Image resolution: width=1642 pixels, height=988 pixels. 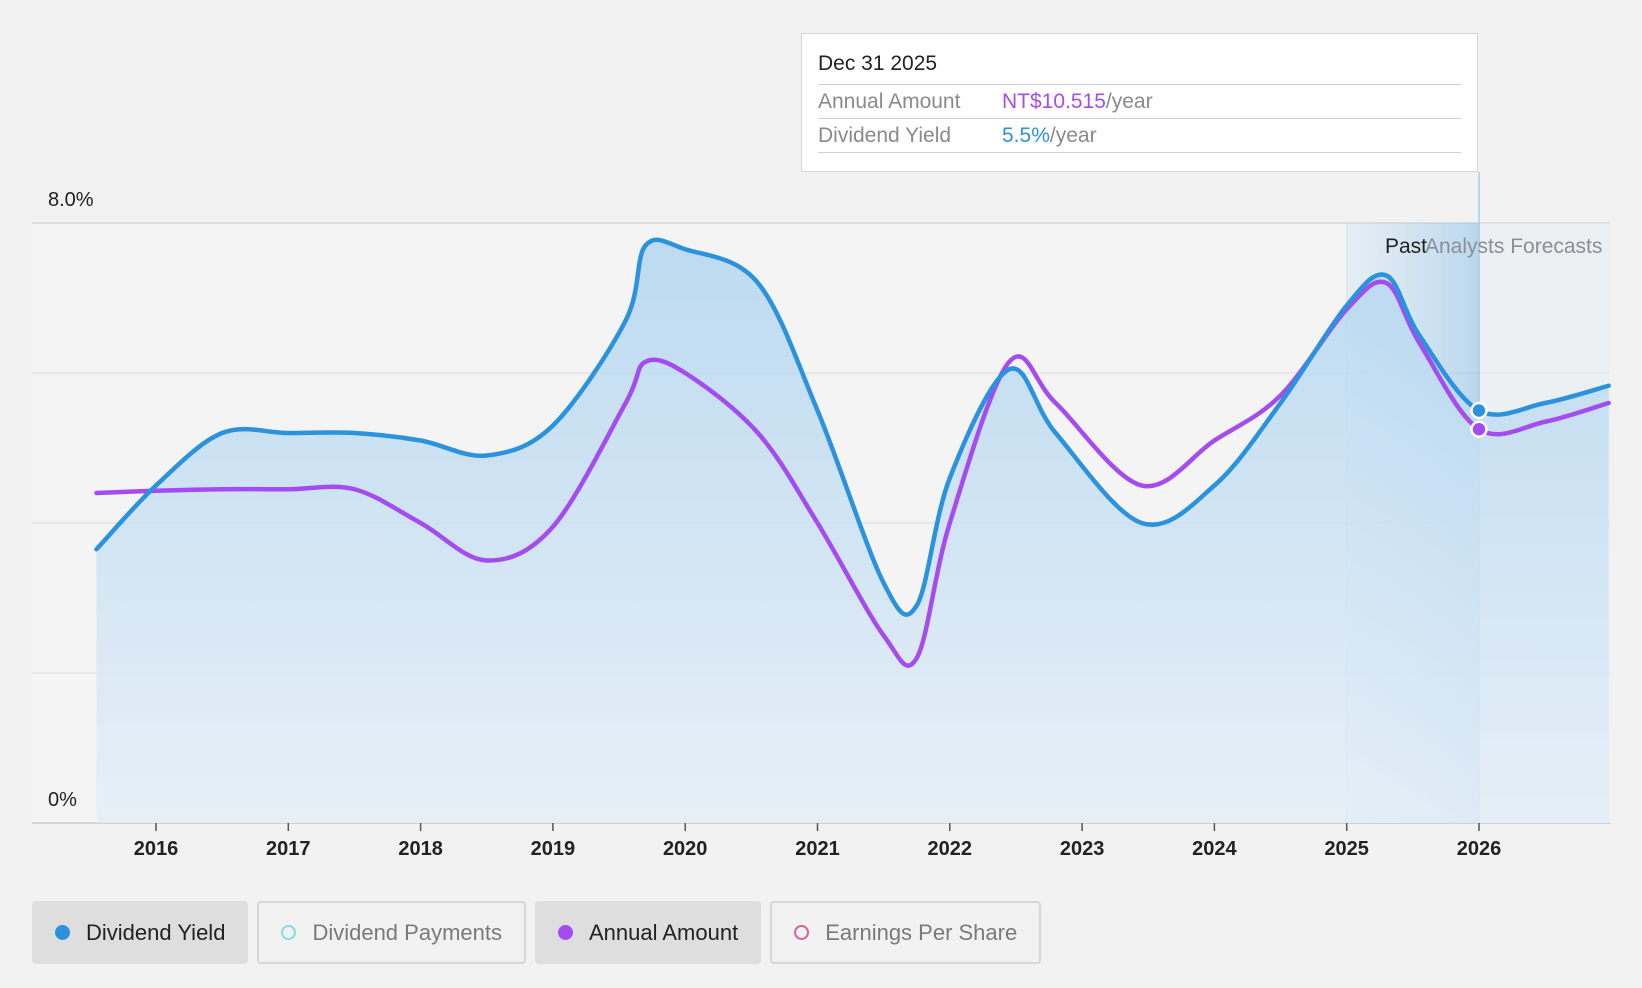 I want to click on tooltip-label: Dividend Yield, so click(x=885, y=135).